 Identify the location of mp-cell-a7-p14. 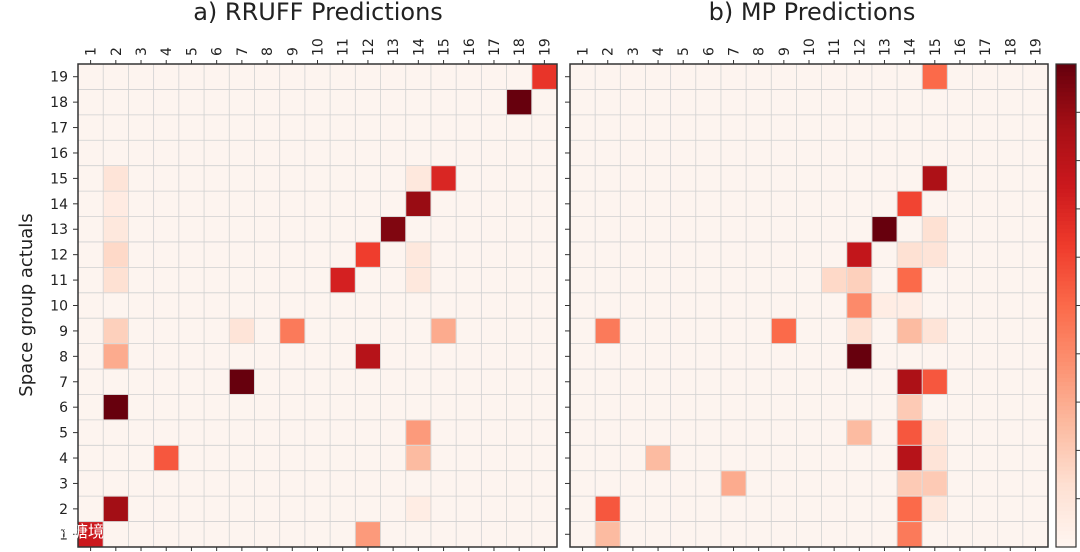
(909, 381).